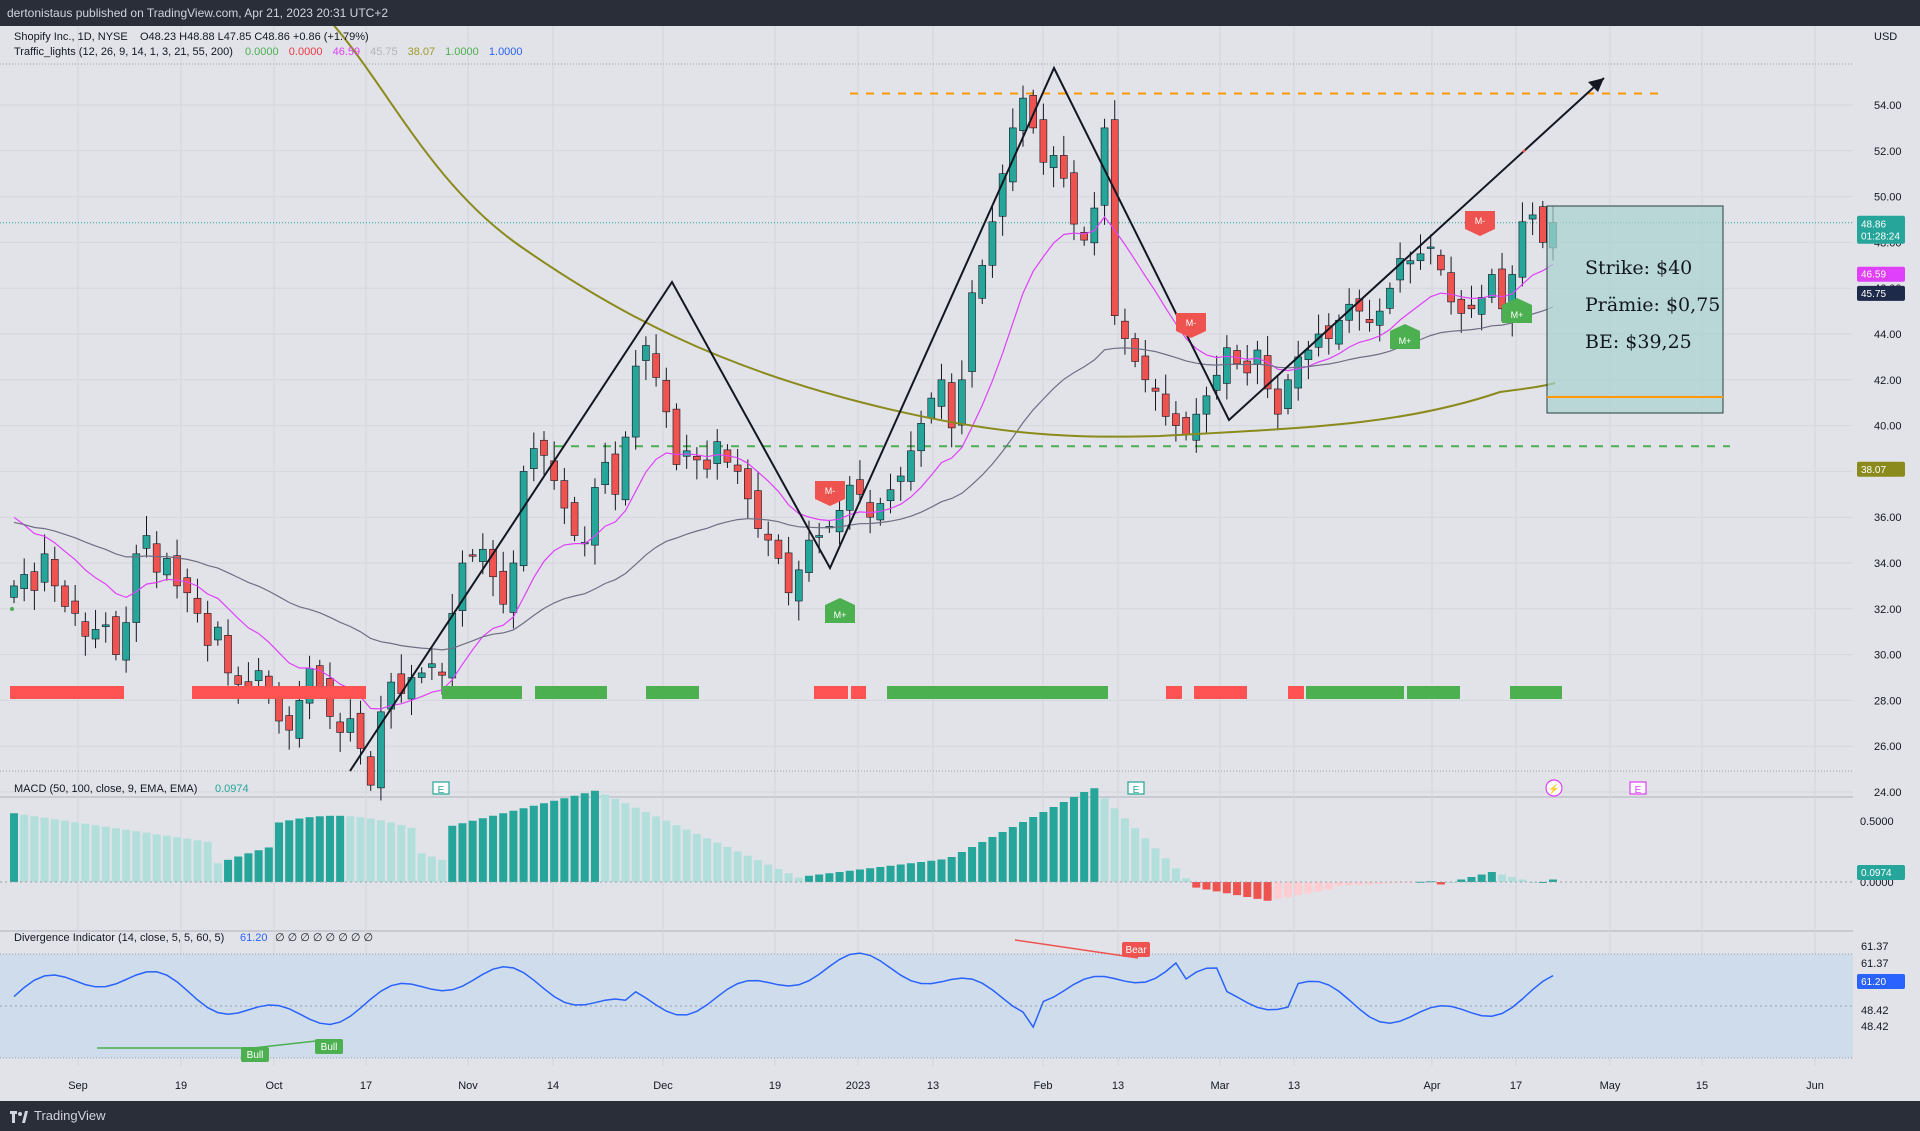 Image resolution: width=1920 pixels, height=1131 pixels. What do you see at coordinates (926, 1000) in the screenshot?
I see `divergence-pane: Bull Bull Bear` at bounding box center [926, 1000].